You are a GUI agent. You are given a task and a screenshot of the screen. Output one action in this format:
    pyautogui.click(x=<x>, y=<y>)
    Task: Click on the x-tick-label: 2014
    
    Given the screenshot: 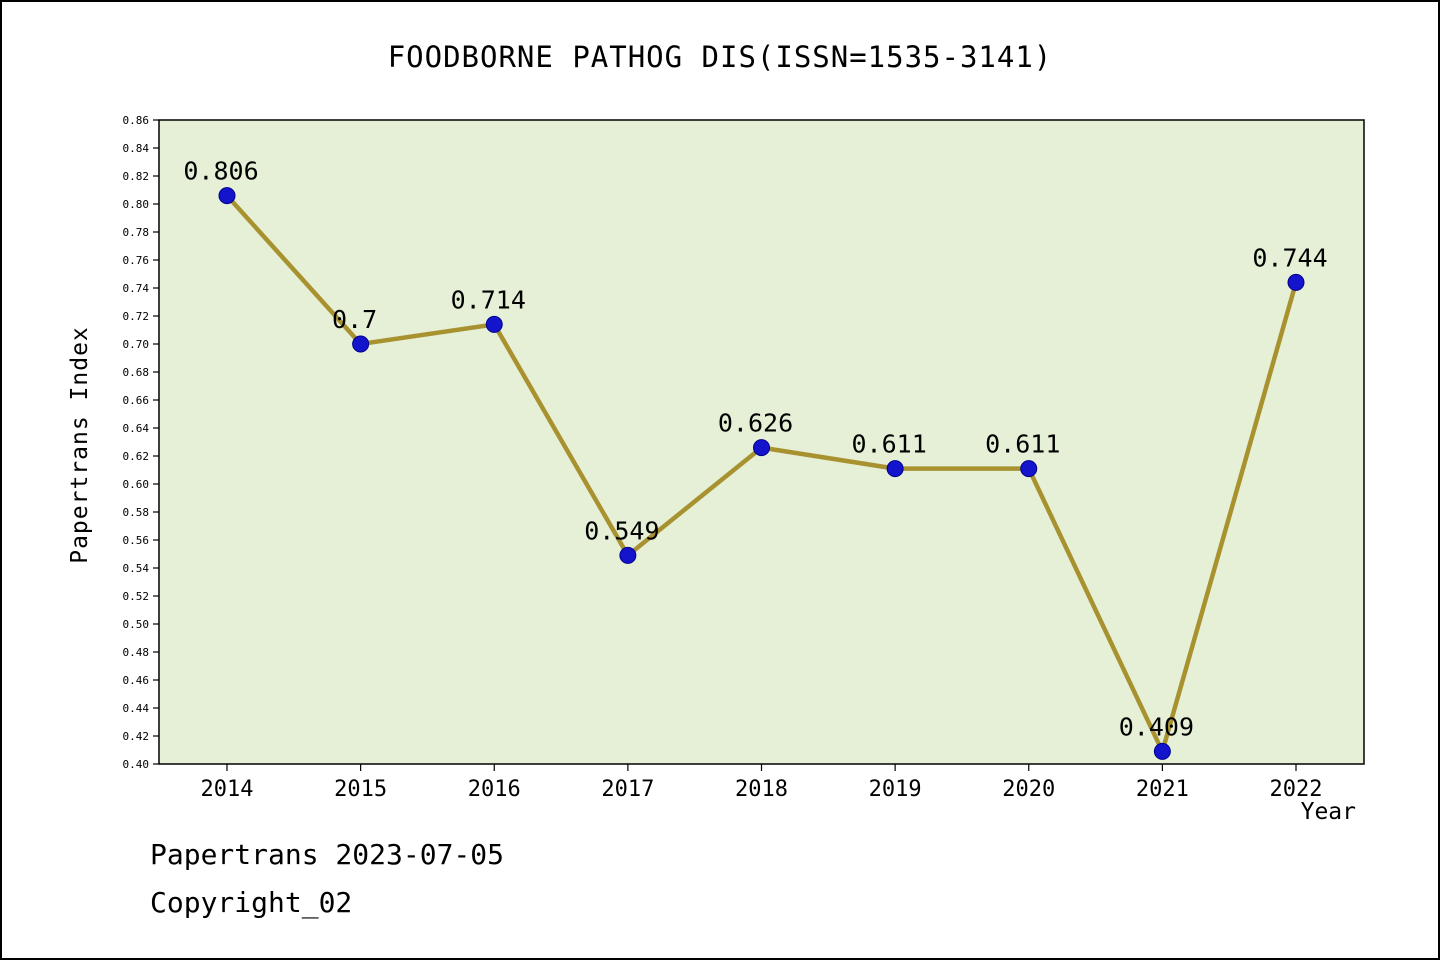 What is the action you would take?
    pyautogui.click(x=227, y=789)
    